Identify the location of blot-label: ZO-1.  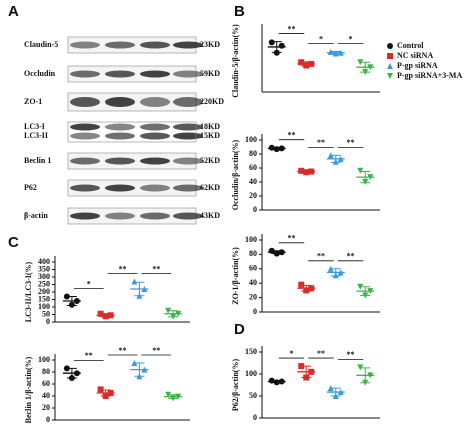
(33, 101).